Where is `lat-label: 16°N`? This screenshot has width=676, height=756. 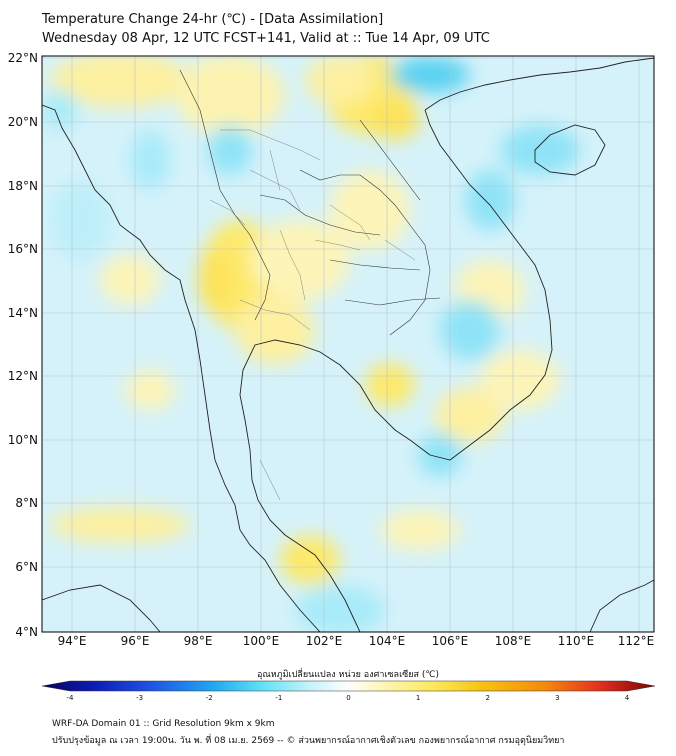 lat-label: 16°N is located at coordinates (23, 249).